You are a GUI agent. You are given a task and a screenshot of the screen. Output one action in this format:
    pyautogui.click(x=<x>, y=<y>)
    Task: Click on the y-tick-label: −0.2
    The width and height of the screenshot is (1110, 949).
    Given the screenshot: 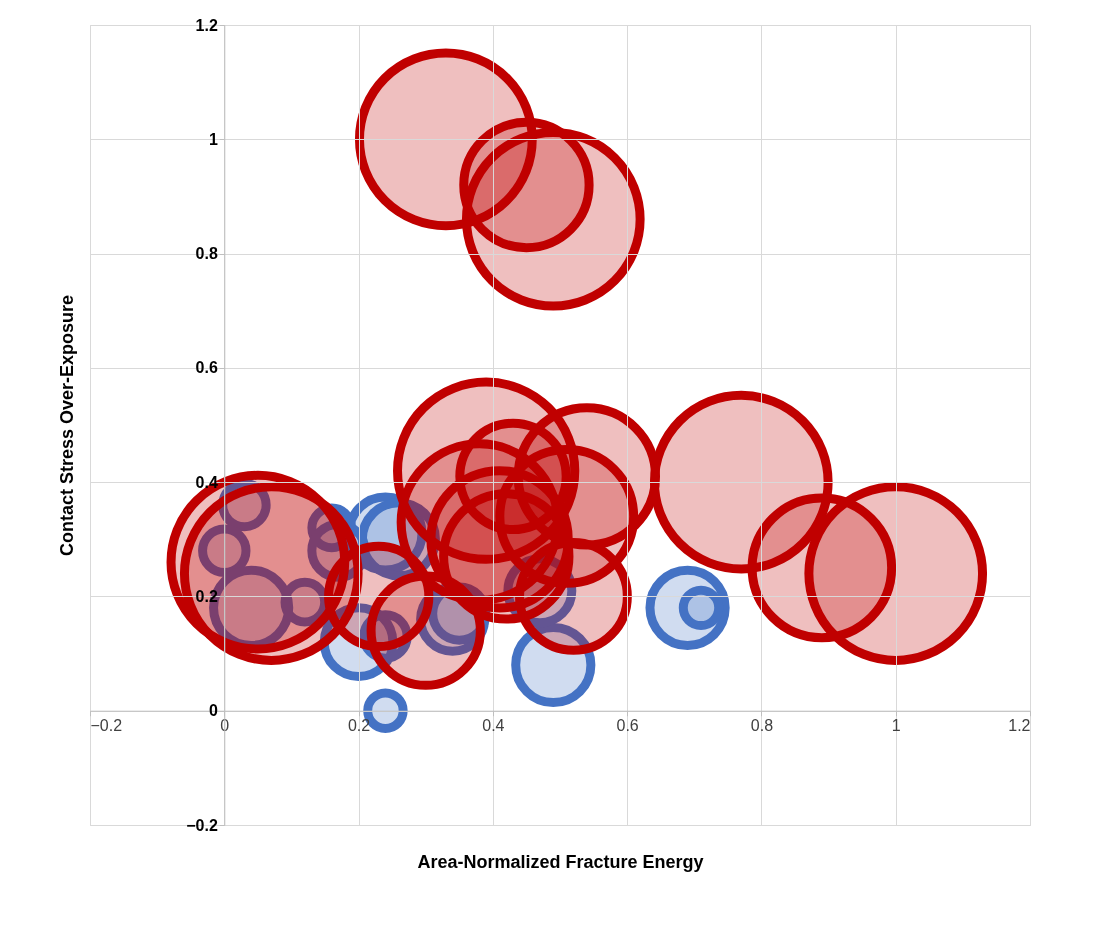 What is the action you would take?
    pyautogui.click(x=202, y=825)
    